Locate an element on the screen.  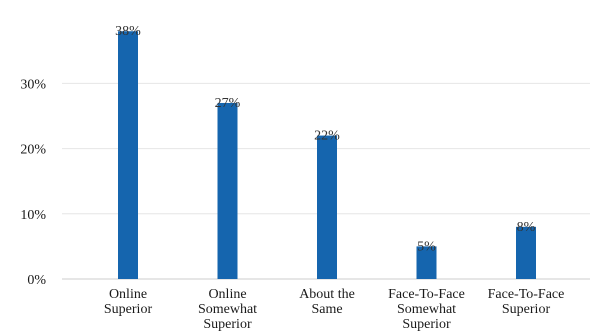
category-label: About the Same is located at coordinates (327, 302).